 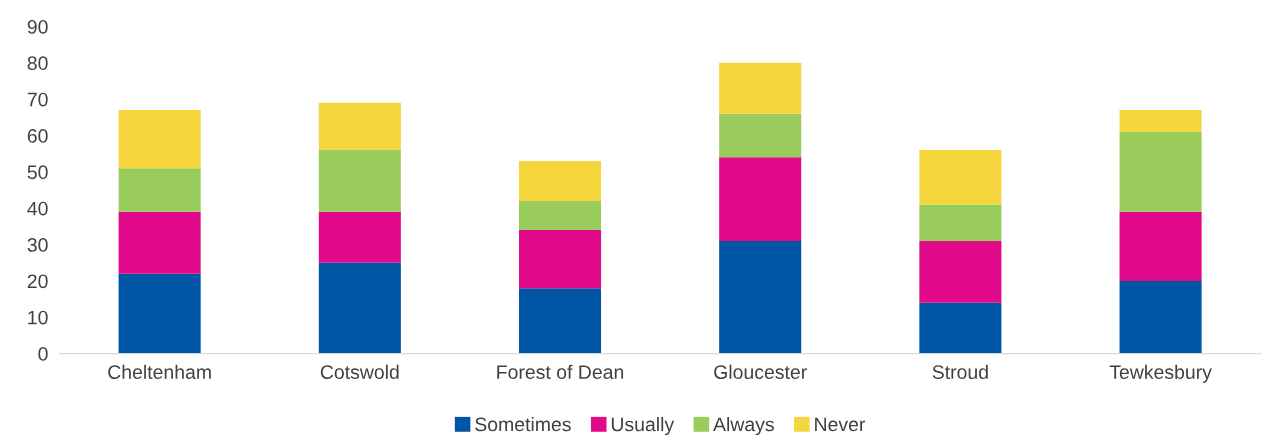 I want to click on x-tick-label: Cotswold, so click(x=359, y=371).